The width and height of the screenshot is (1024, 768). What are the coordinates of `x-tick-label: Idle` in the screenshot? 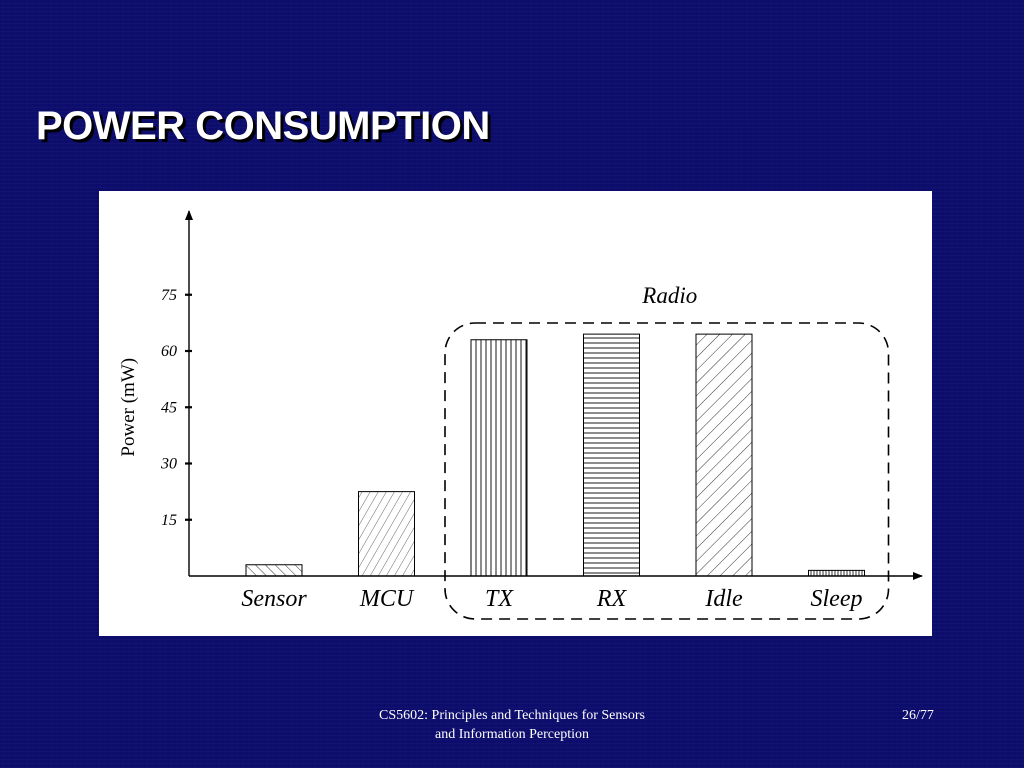 It's located at (723, 599).